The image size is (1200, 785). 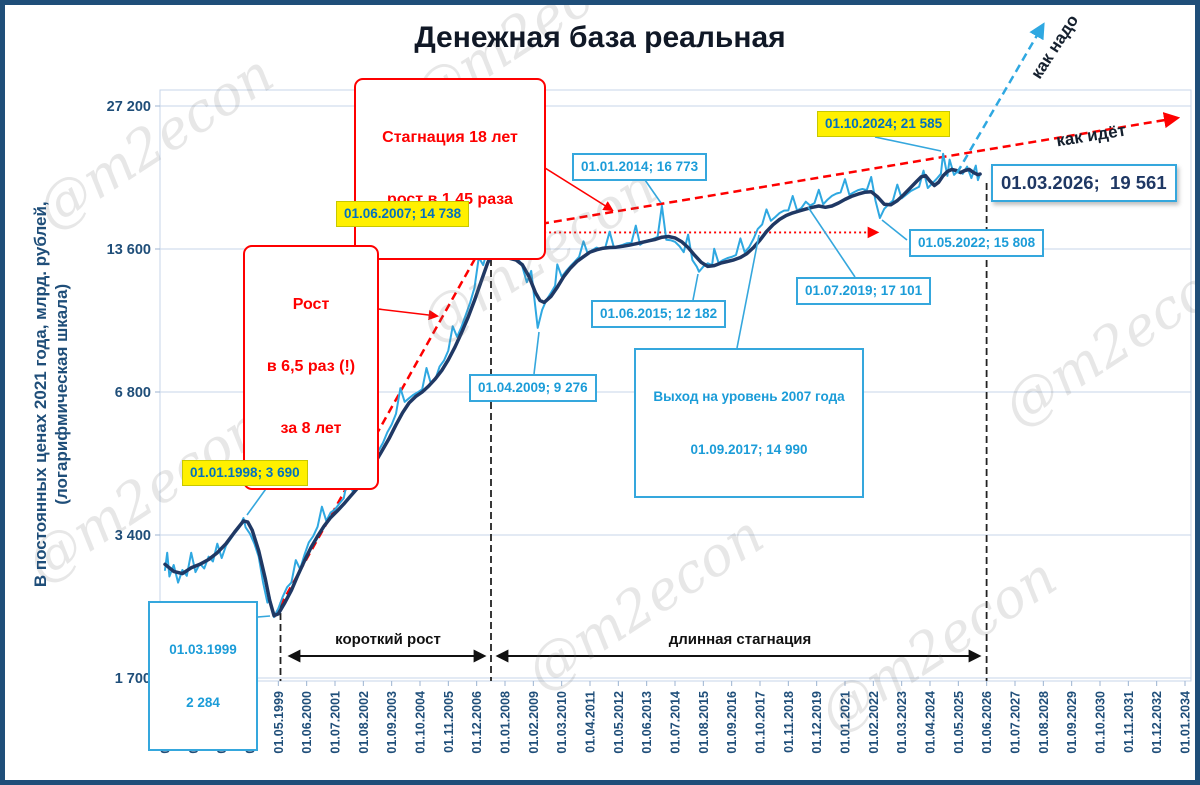 What do you see at coordinates (1157, 722) in the screenshot?
I see `svg-text: 01.12.2032` at bounding box center [1157, 722].